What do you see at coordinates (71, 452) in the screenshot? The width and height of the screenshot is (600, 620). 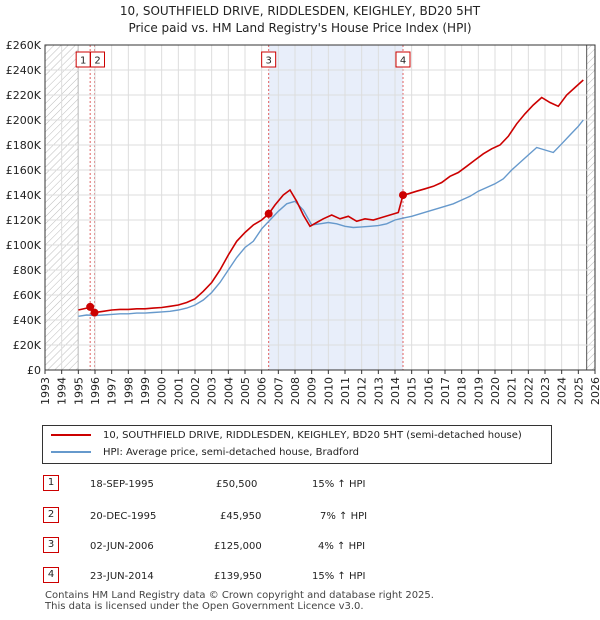 I see `legend-swatch-hpi` at bounding box center [71, 452].